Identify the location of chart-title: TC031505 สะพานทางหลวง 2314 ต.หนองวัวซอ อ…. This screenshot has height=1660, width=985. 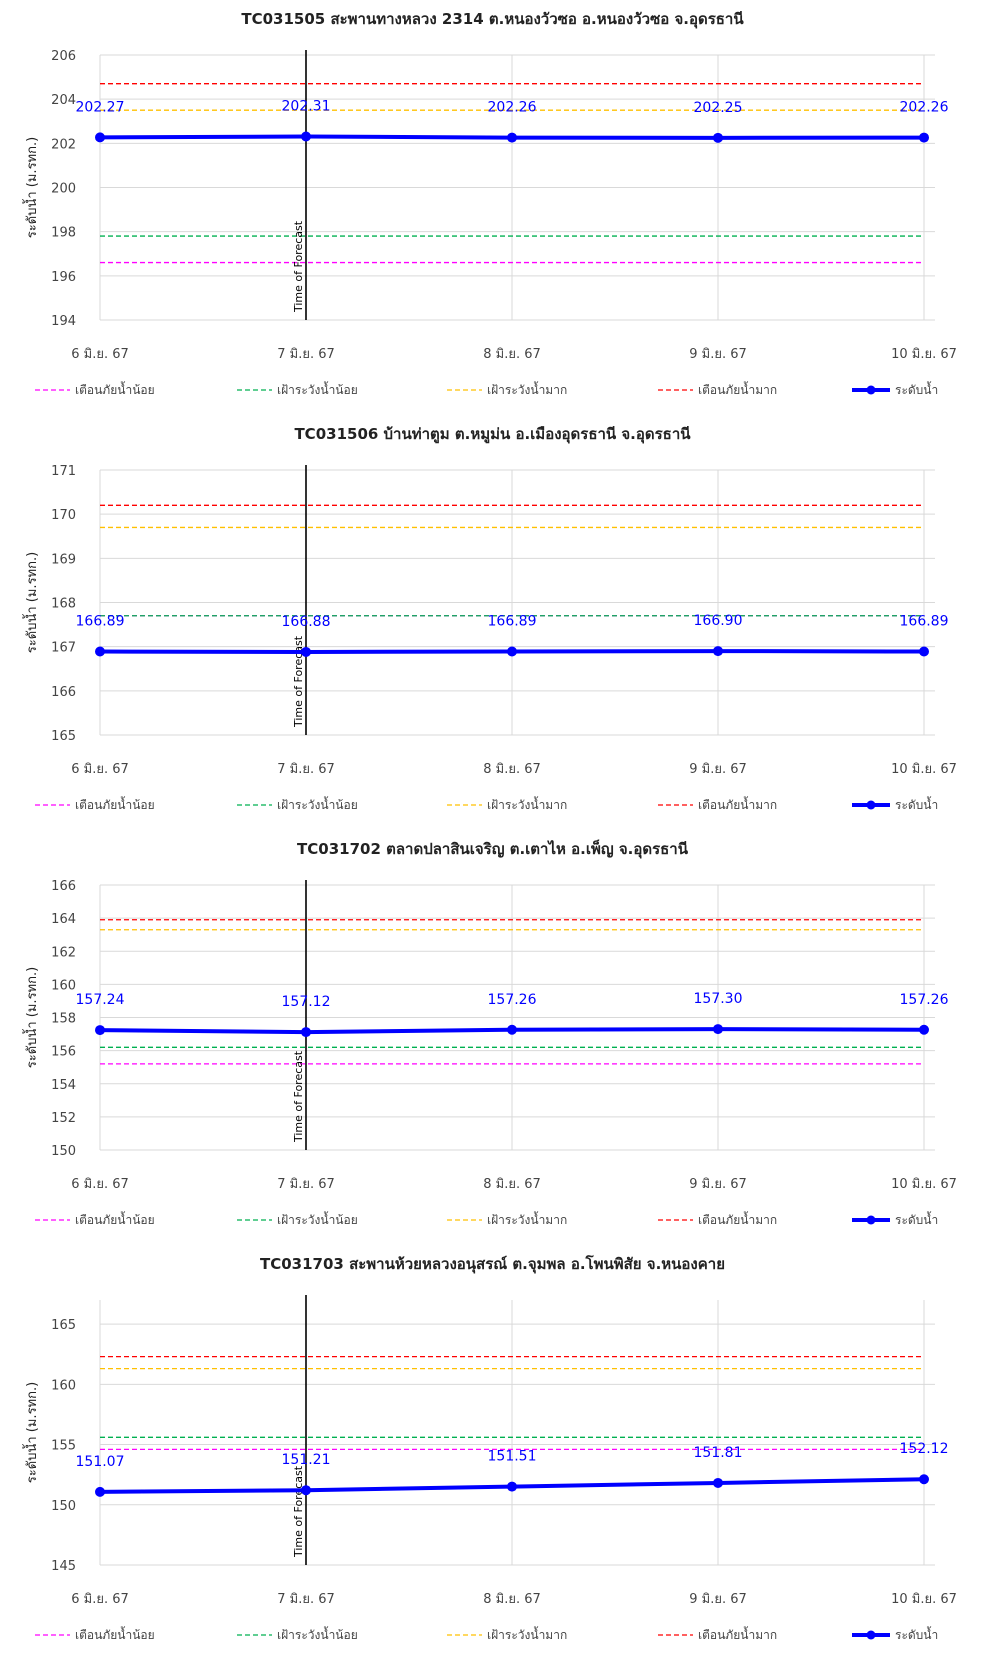
(492, 19).